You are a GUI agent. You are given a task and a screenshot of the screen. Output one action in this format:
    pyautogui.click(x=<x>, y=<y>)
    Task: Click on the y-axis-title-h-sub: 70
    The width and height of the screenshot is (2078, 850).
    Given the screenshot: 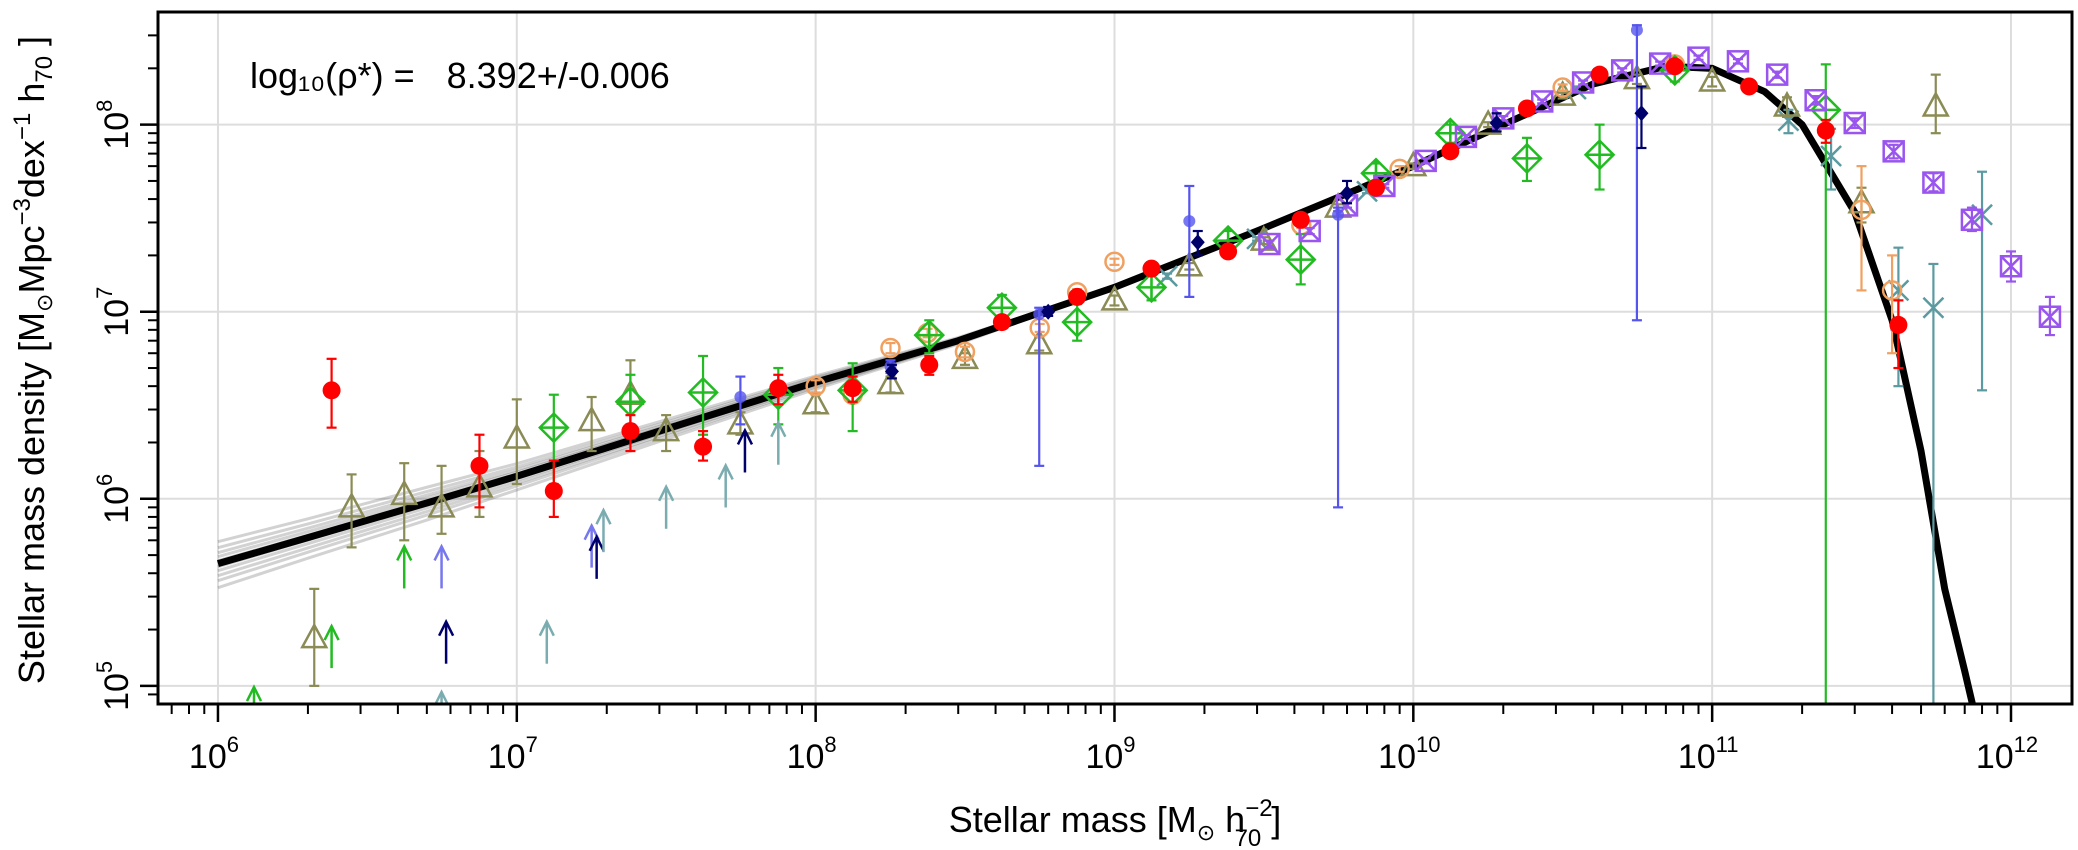 What is the action you would take?
    pyautogui.click(x=44, y=69)
    